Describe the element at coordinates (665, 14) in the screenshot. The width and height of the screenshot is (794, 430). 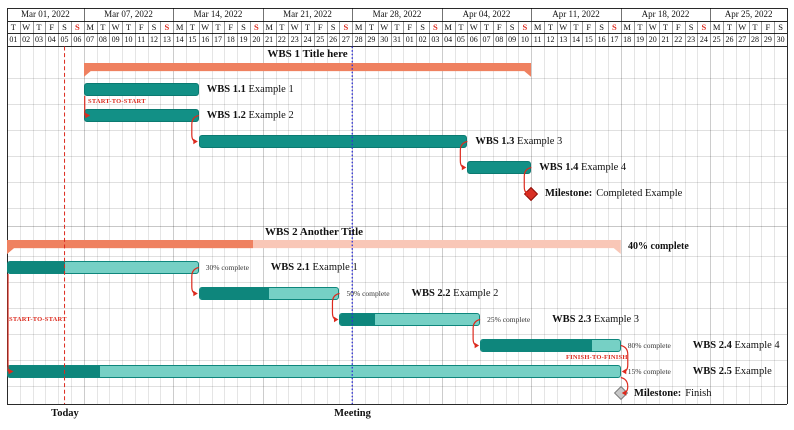
I see `week-header: Apr 18, 2022` at that location.